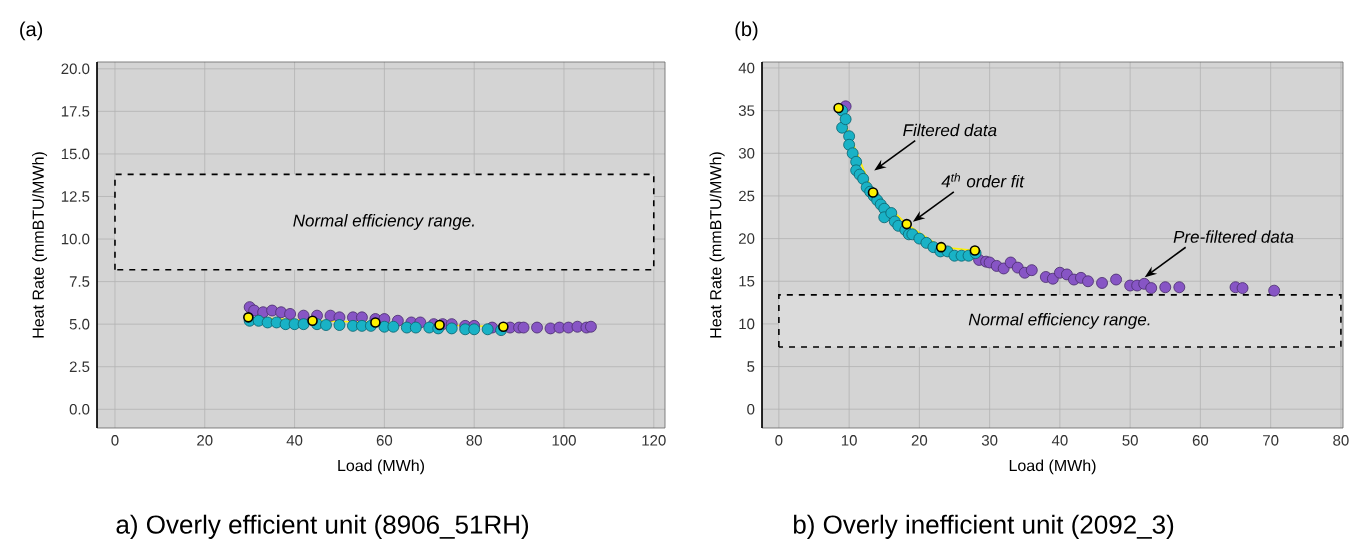 The width and height of the screenshot is (1353, 548). What do you see at coordinates (654, 440) in the screenshot?
I see `x-tick-label: 120` at bounding box center [654, 440].